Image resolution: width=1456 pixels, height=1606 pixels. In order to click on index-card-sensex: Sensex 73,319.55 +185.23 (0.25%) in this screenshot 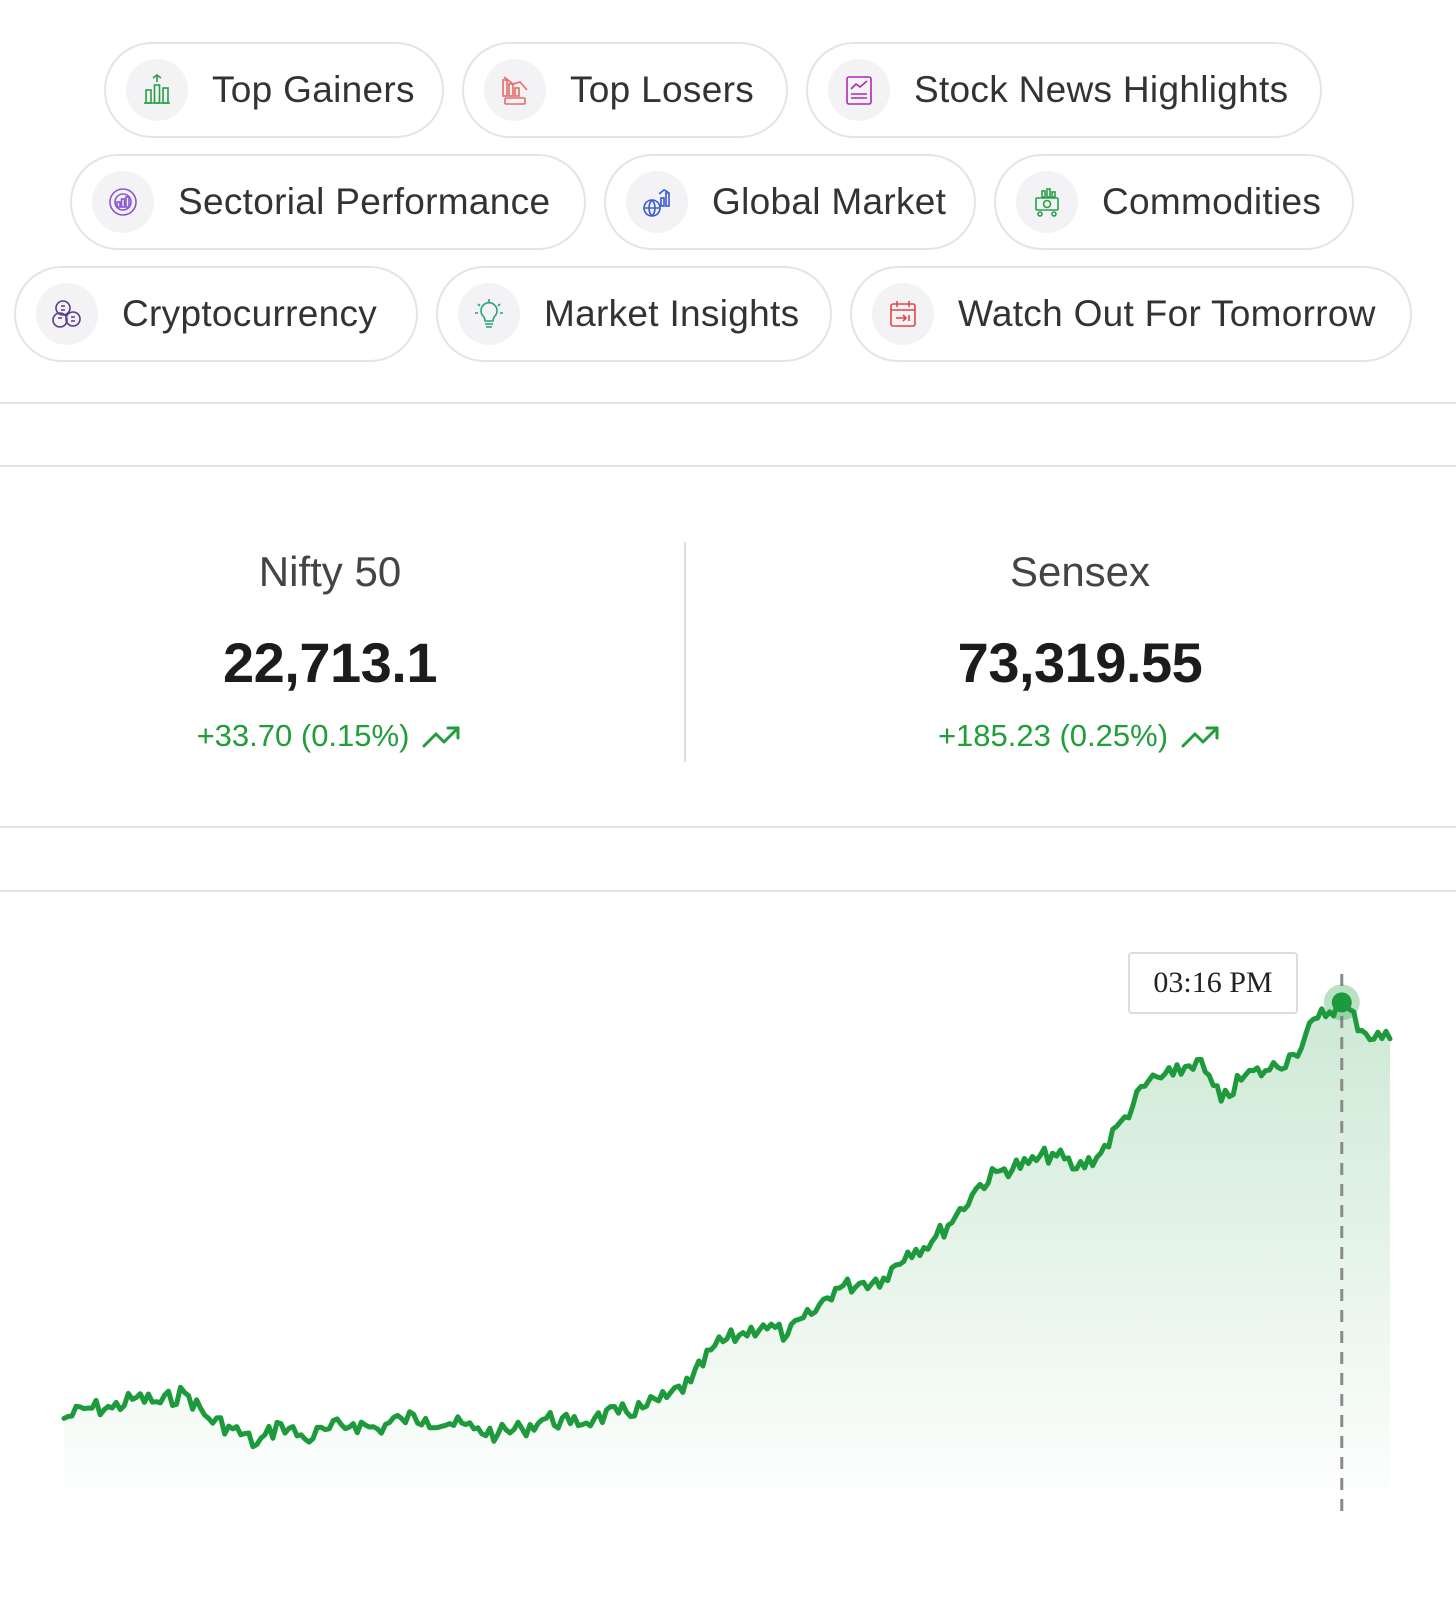, I will do `click(1078, 652)`.